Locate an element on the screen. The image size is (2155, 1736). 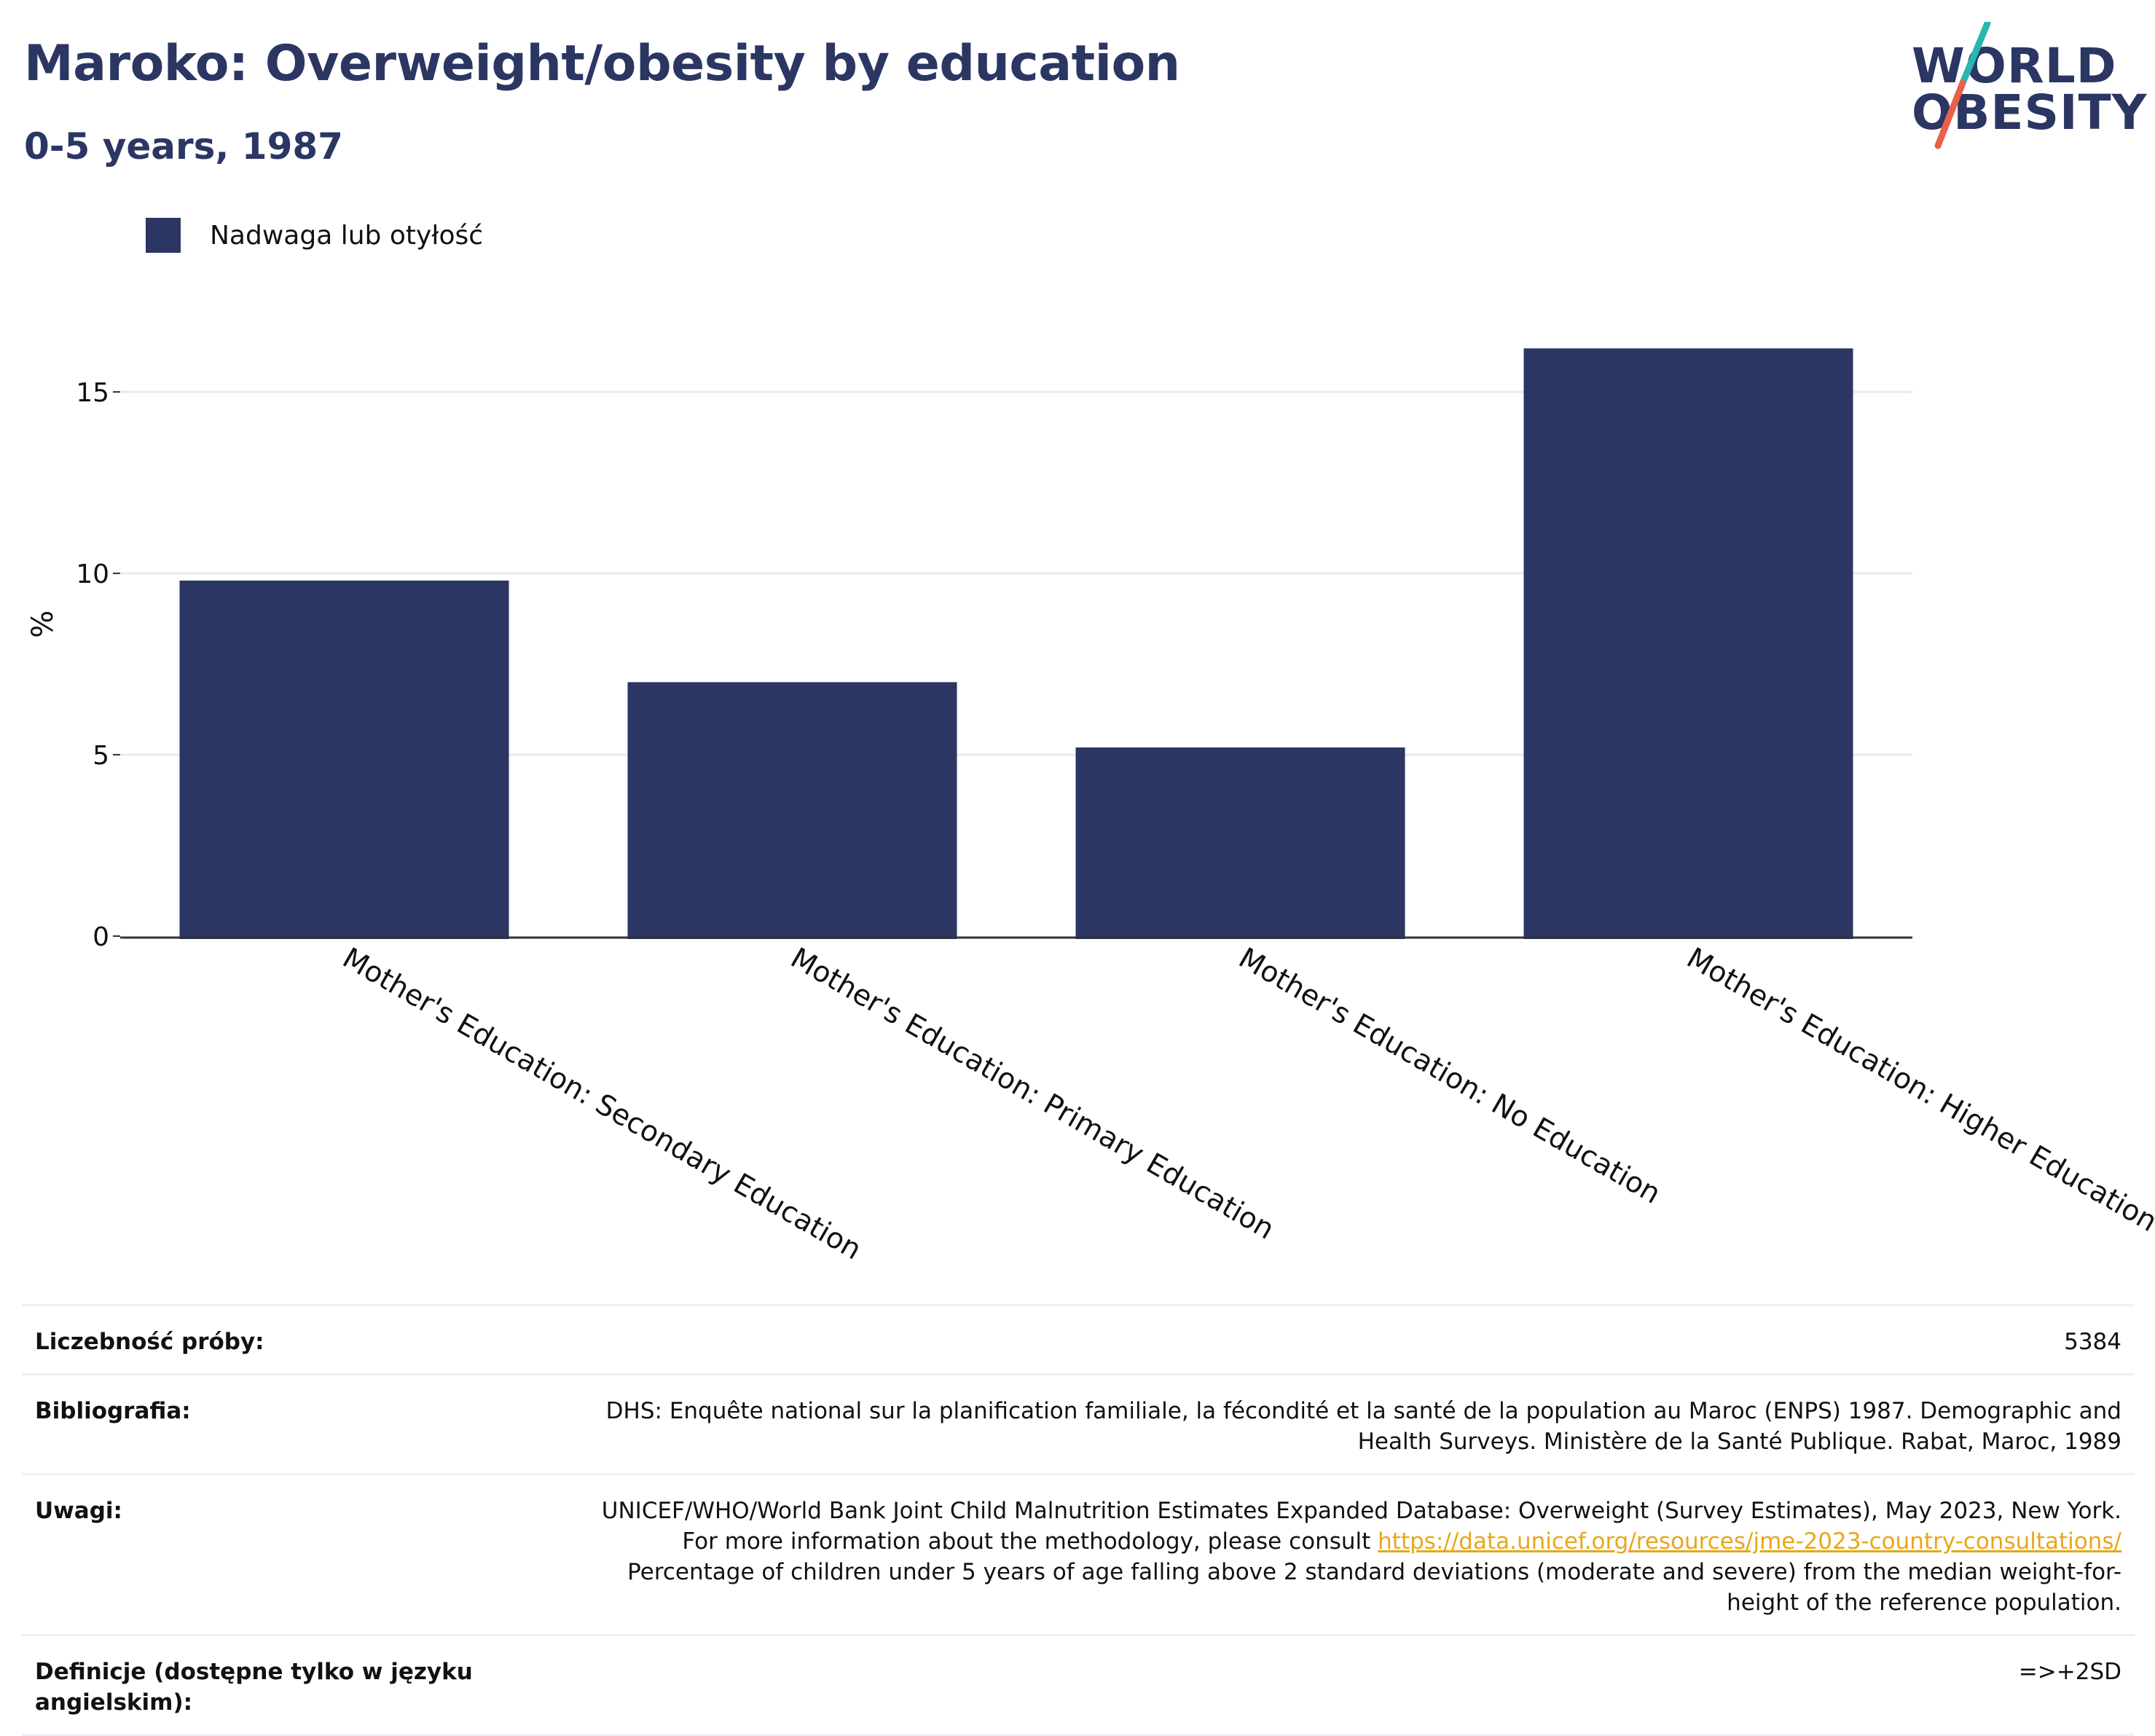
legend: Nadwaga lub otyłość is located at coordinates (314, 235).